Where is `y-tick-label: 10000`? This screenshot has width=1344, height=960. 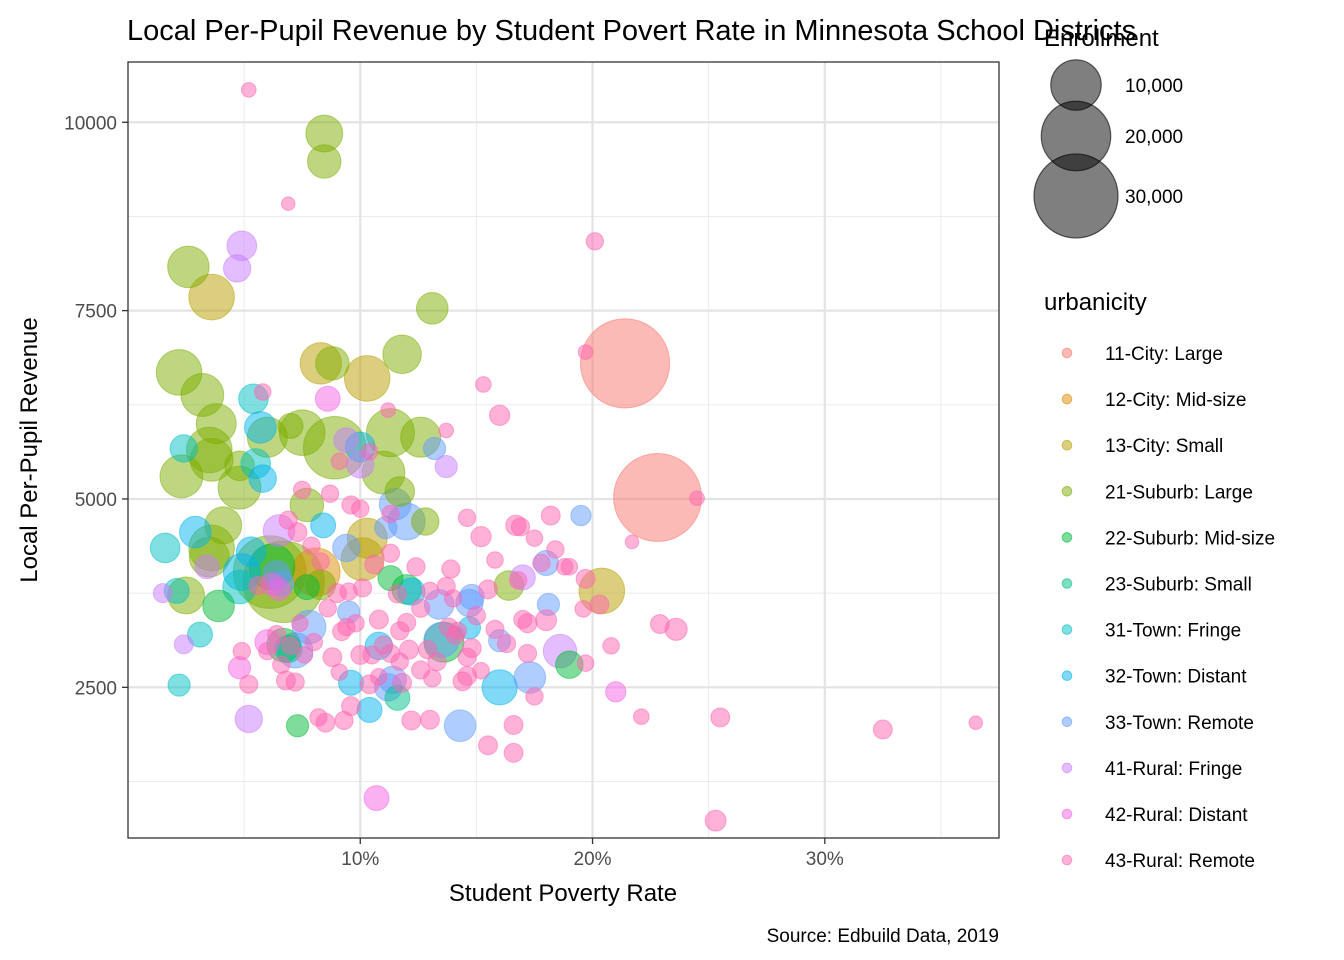 y-tick-label: 10000 is located at coordinates (90, 123).